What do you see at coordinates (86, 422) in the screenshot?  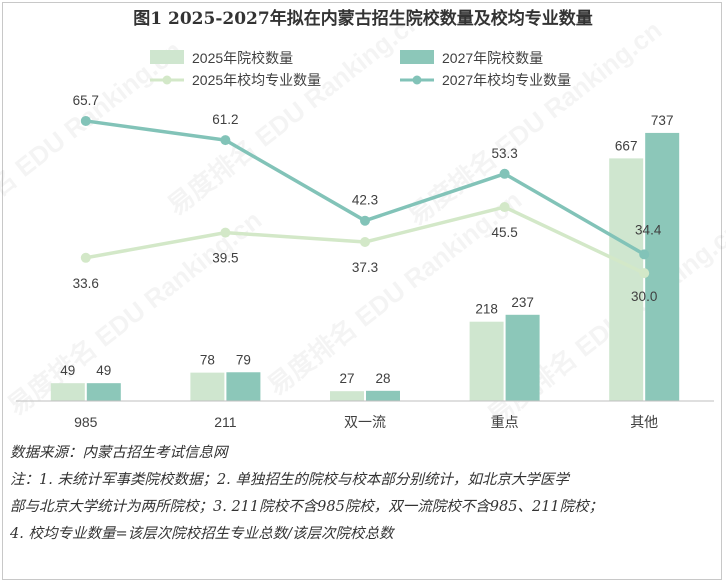 I see `x-tick-label: 985` at bounding box center [86, 422].